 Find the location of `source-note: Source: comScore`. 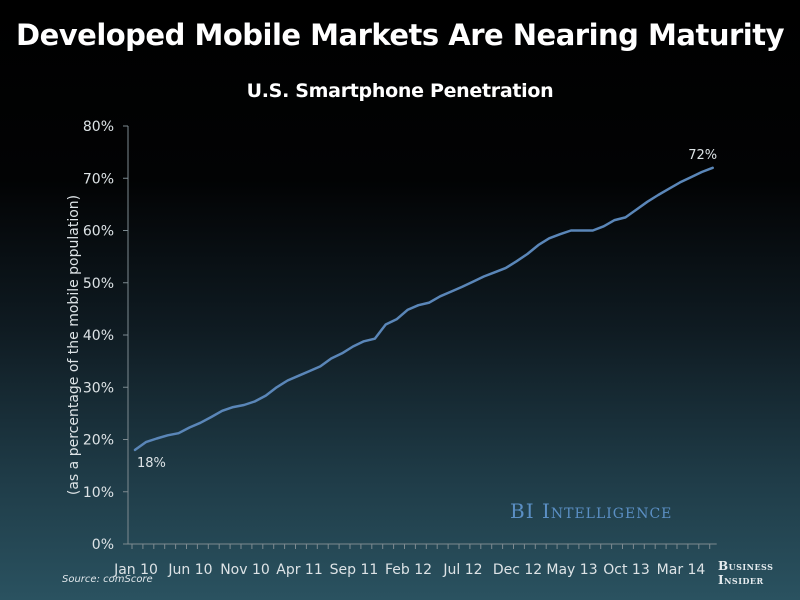

source-note: Source: comScore is located at coordinates (107, 579).